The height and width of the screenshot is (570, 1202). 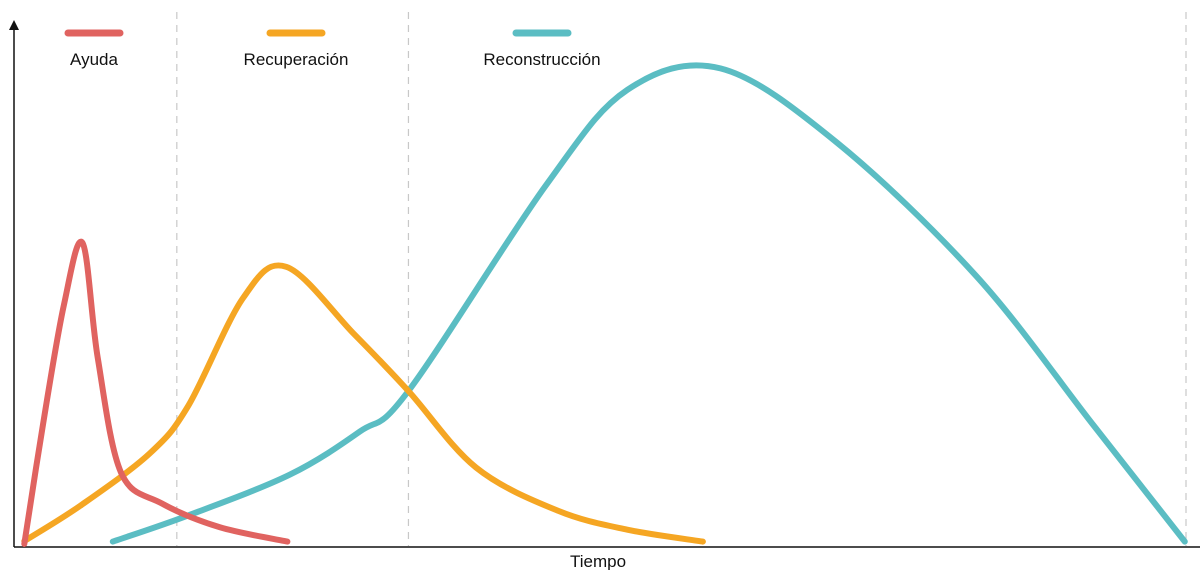 I want to click on legend-label-recuperacion: Recuperación, so click(x=296, y=59).